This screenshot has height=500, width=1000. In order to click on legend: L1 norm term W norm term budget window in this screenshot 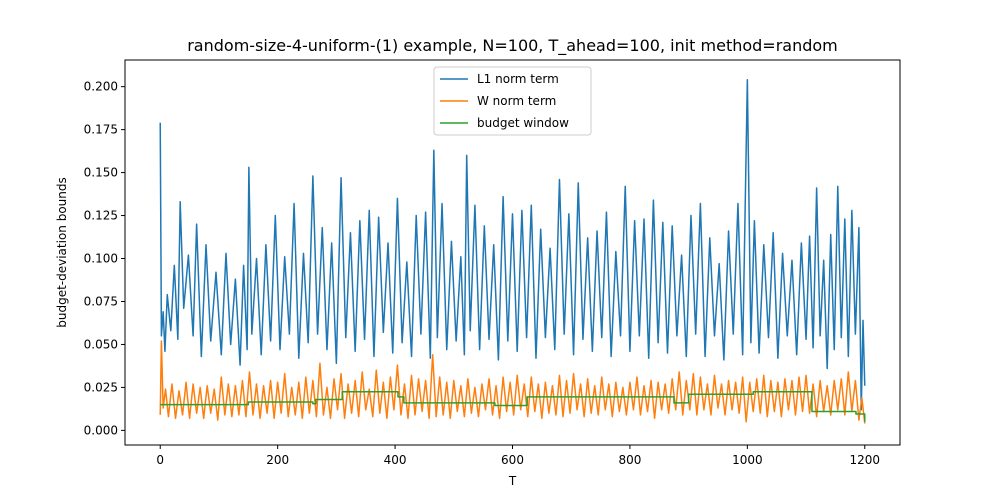, I will do `click(512, 101)`.